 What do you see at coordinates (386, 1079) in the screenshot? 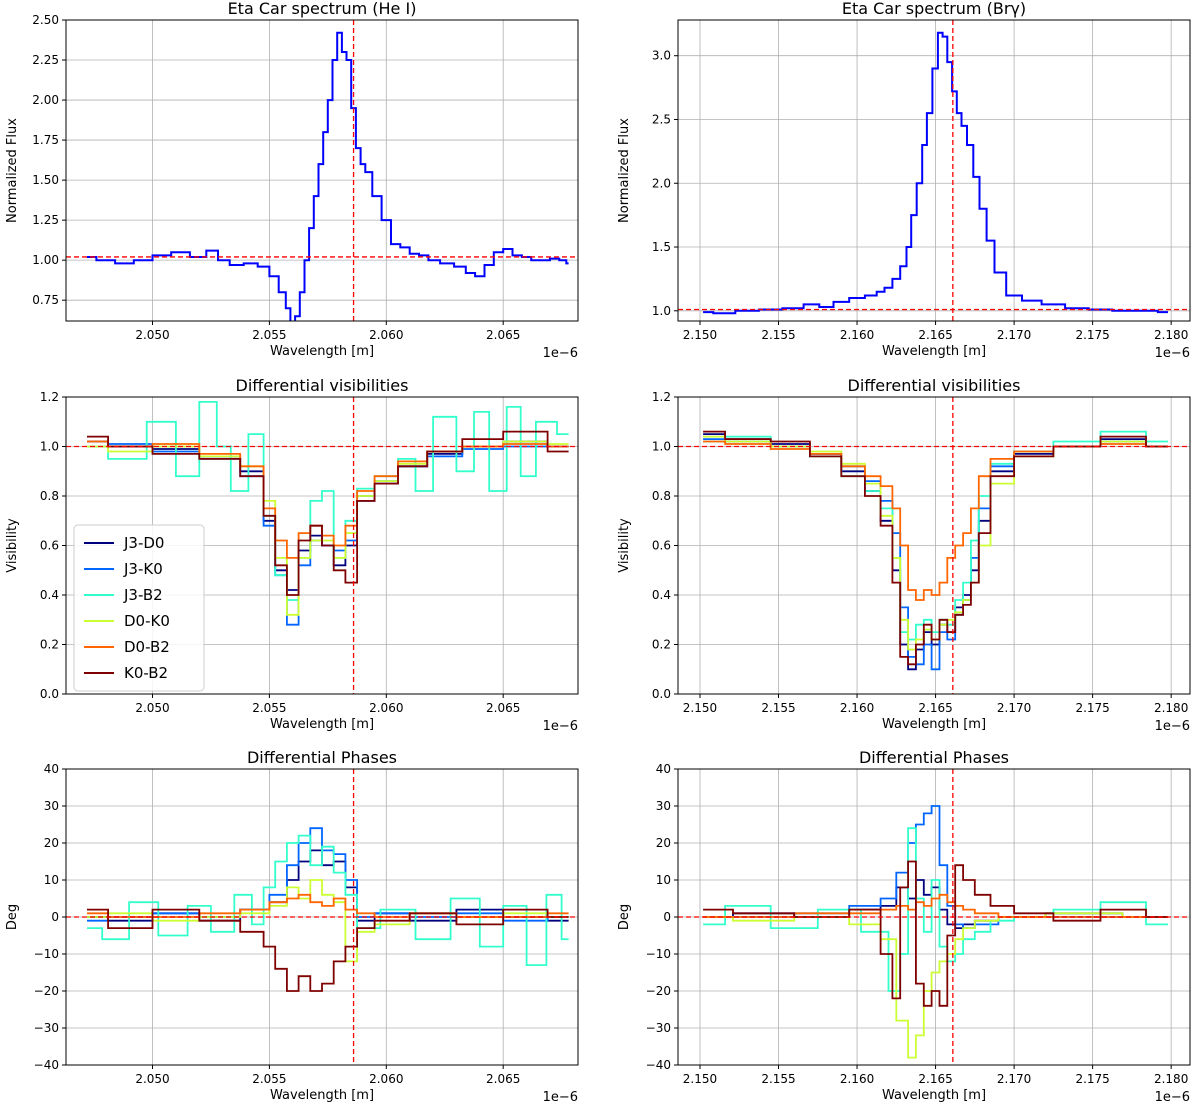
I see `p-heI-phase-xtick-label: 2.060` at bounding box center [386, 1079].